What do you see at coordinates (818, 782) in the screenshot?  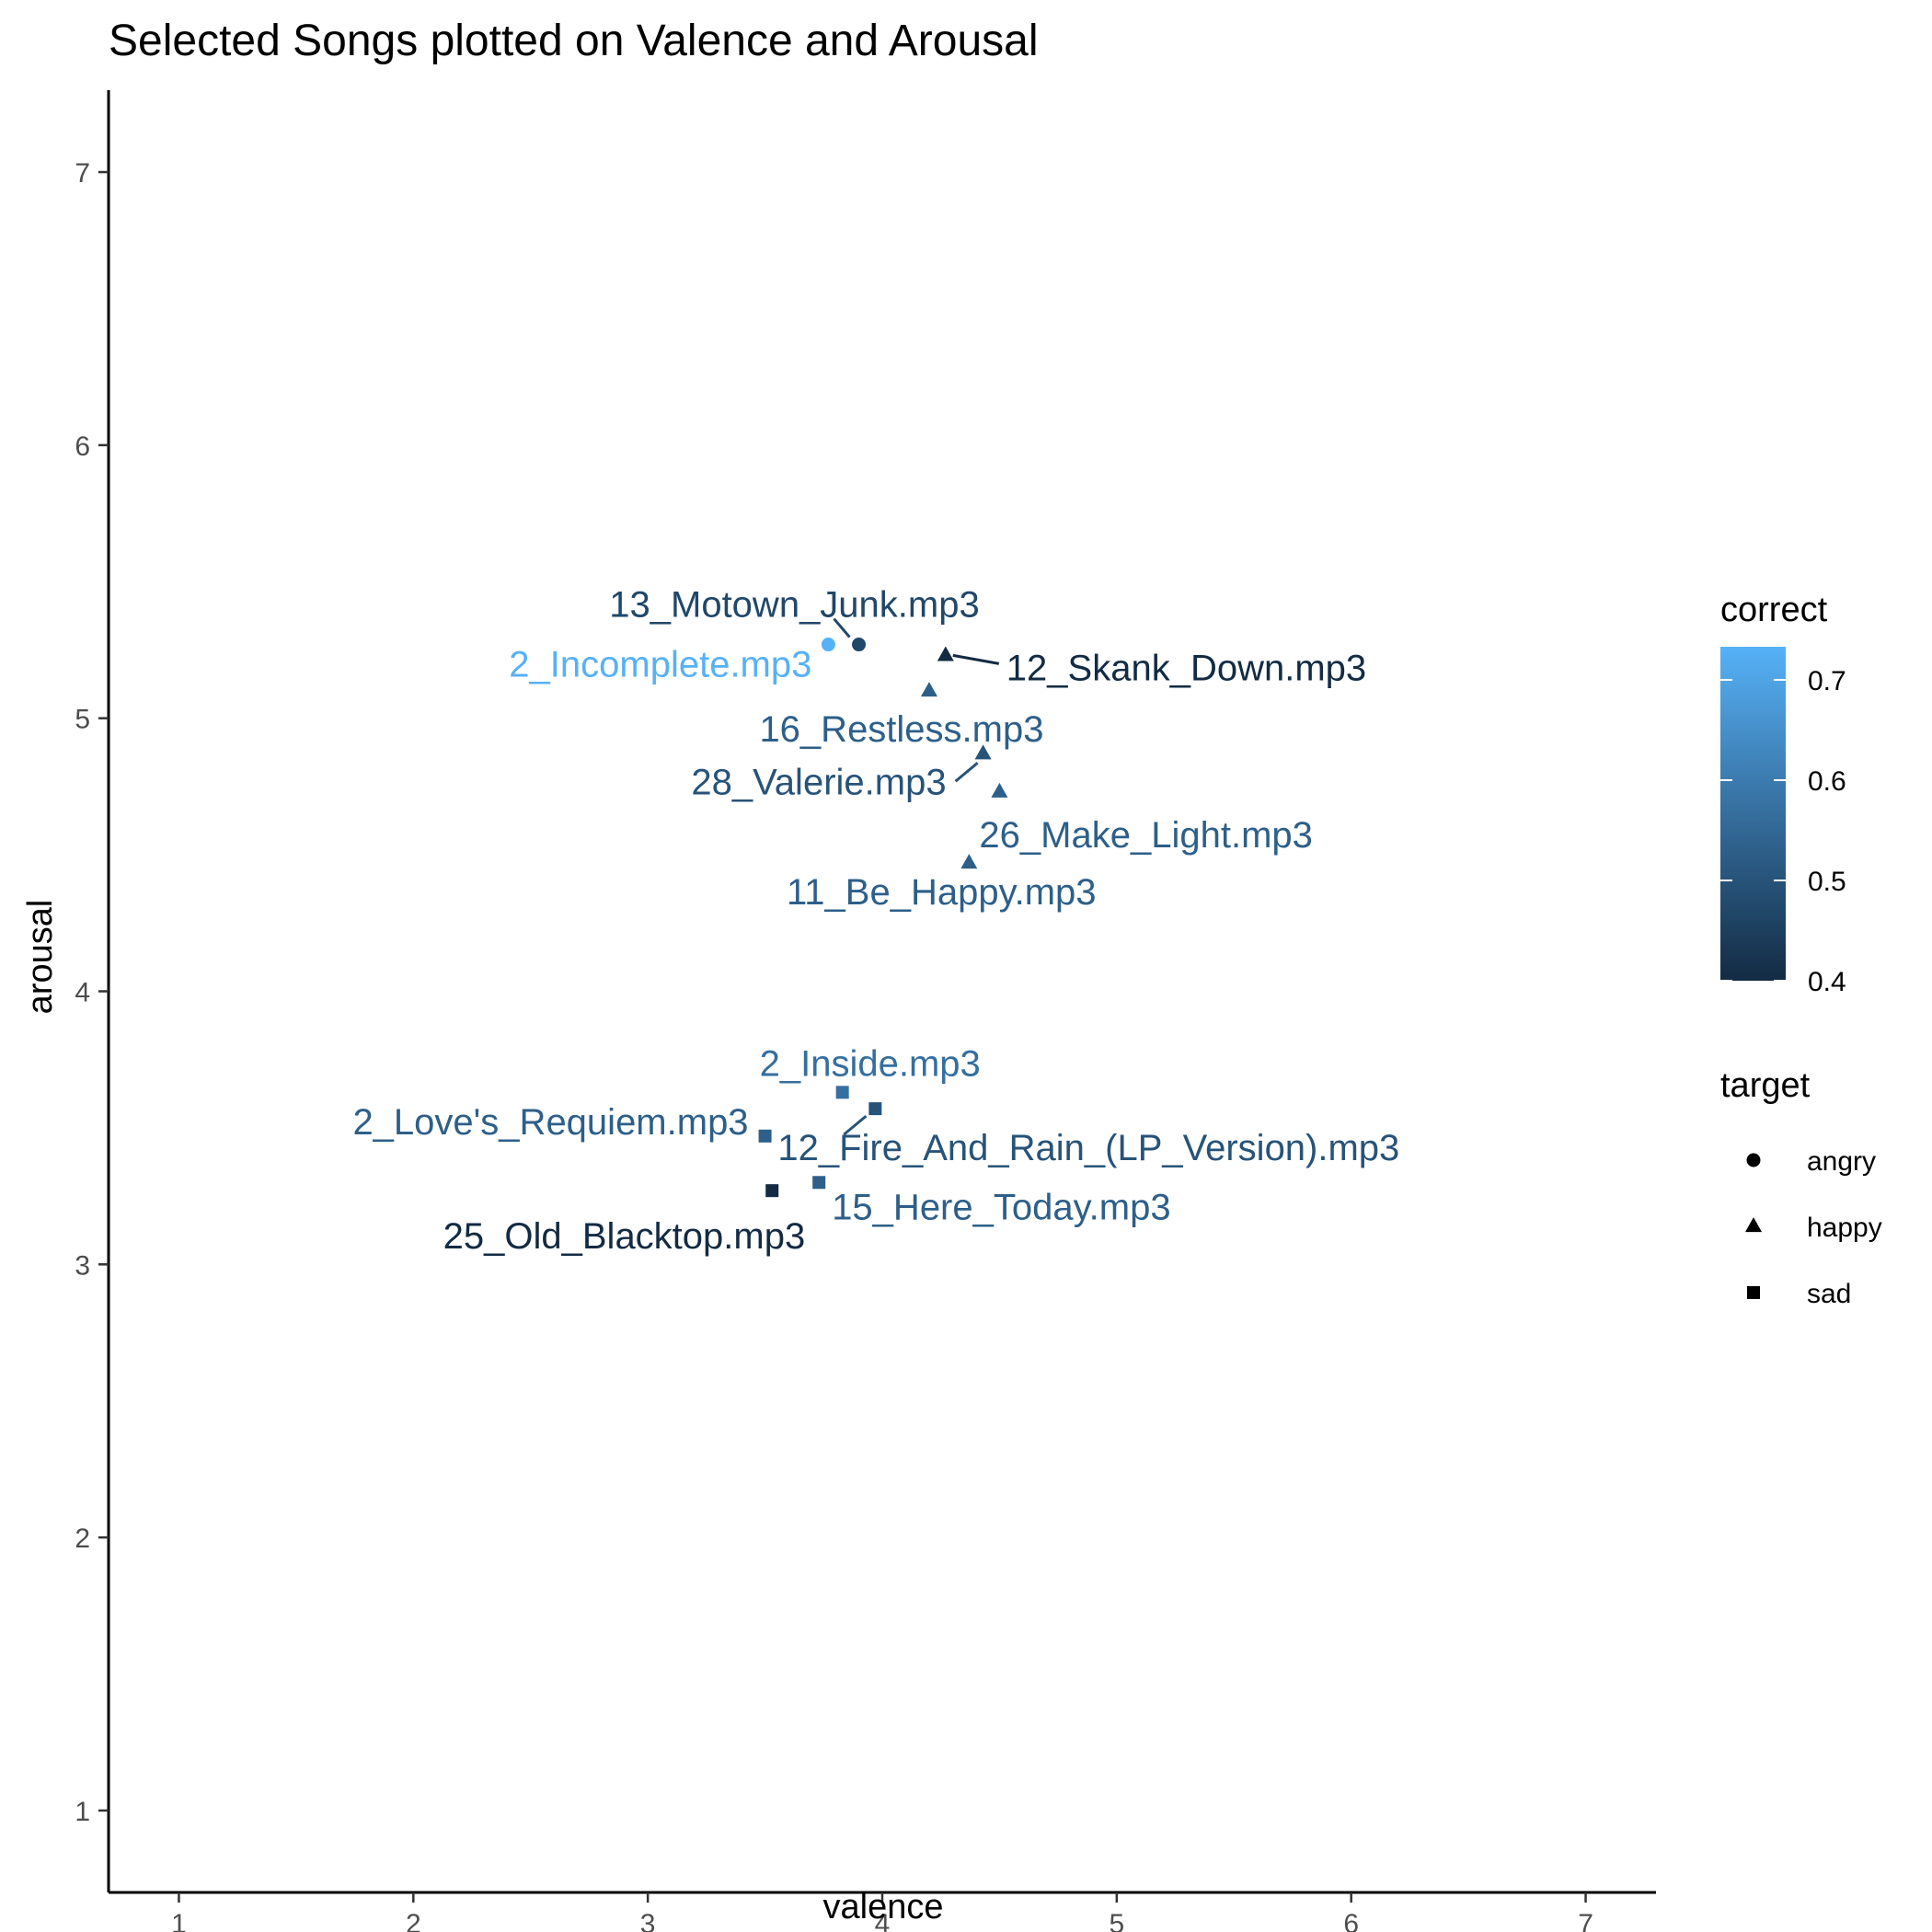 I see `point-label: 28_Valerie.mp3` at bounding box center [818, 782].